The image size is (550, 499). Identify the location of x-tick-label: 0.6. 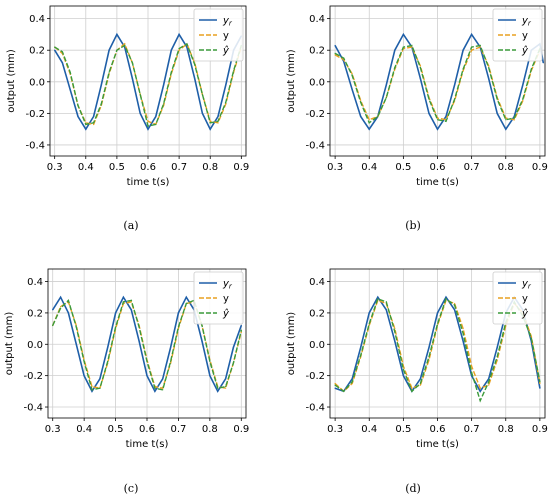
(147, 429).